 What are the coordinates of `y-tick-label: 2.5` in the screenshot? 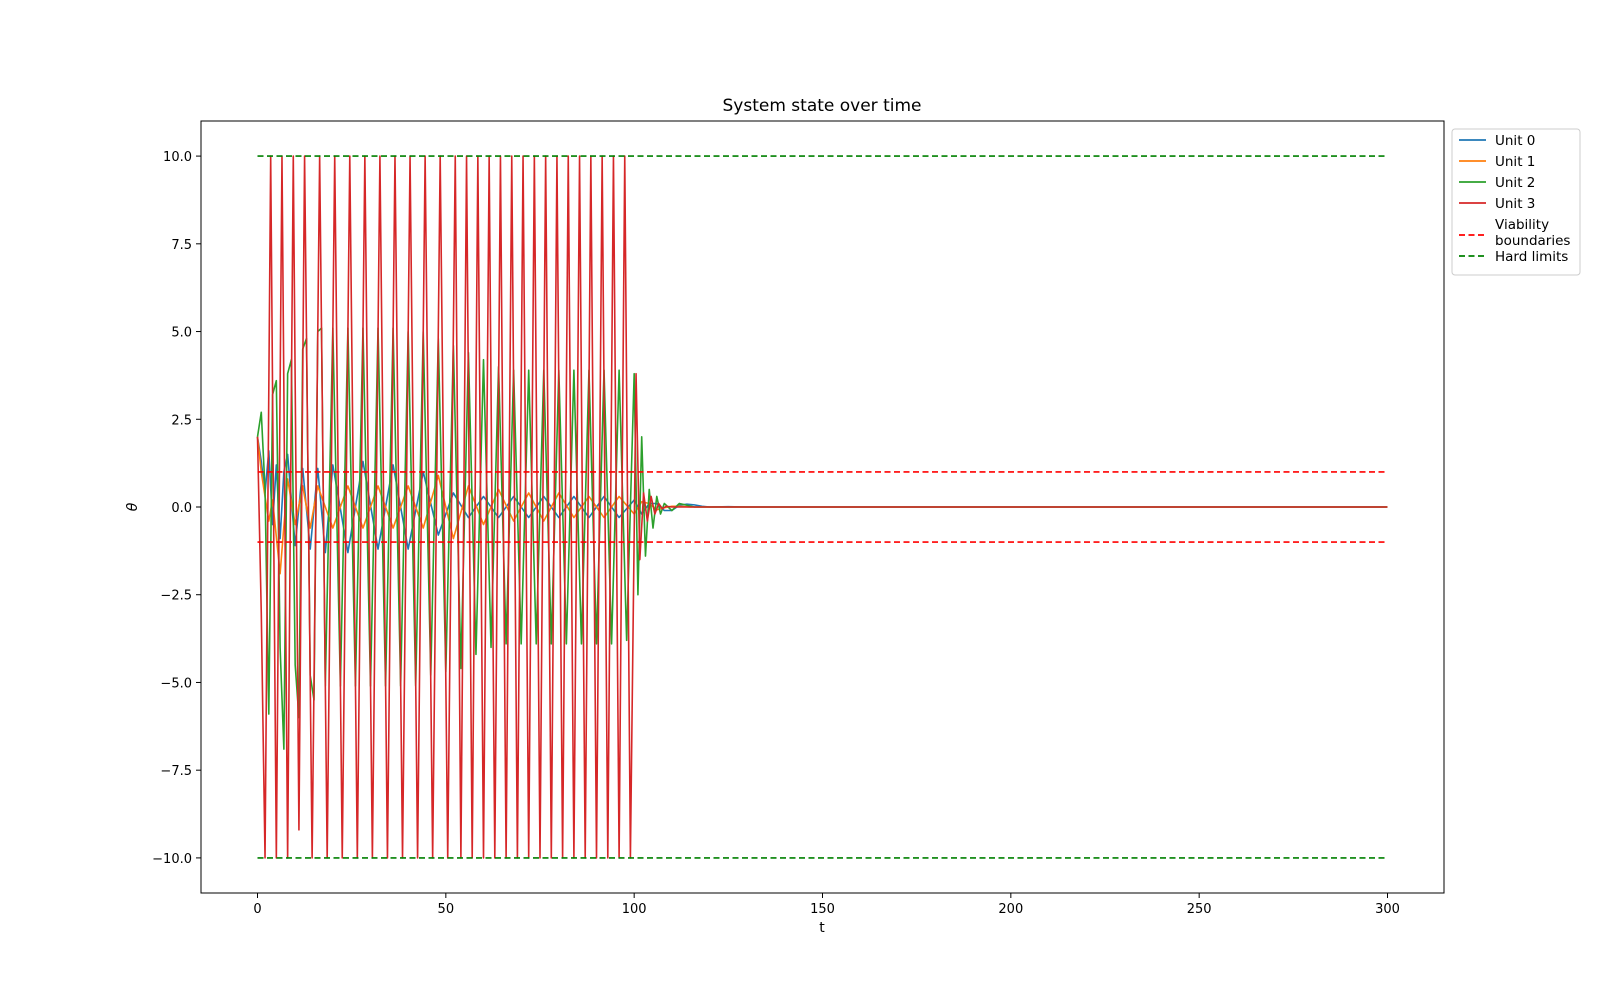 It's located at (181, 420).